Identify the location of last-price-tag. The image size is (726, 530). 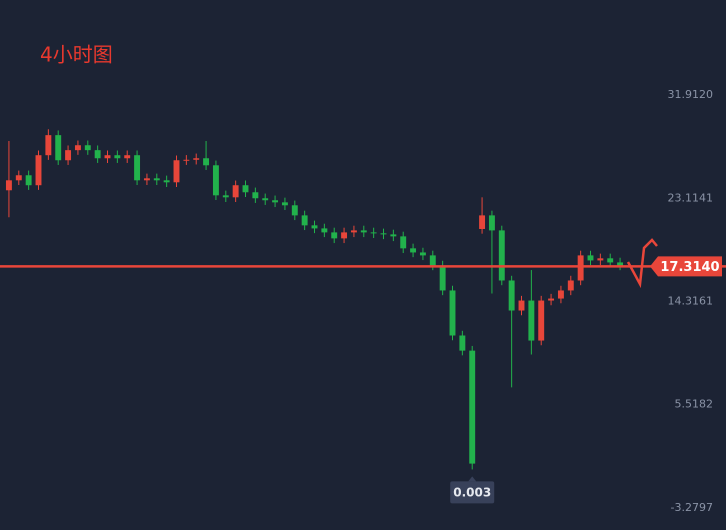
(686, 266).